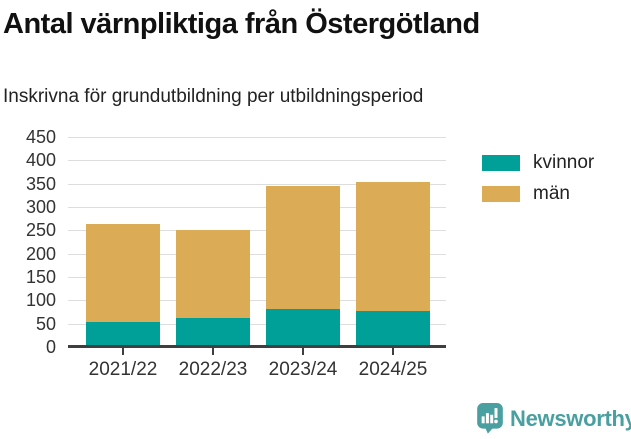 The image size is (631, 439). I want to click on y-tick-label-200: 200, so click(40, 253).